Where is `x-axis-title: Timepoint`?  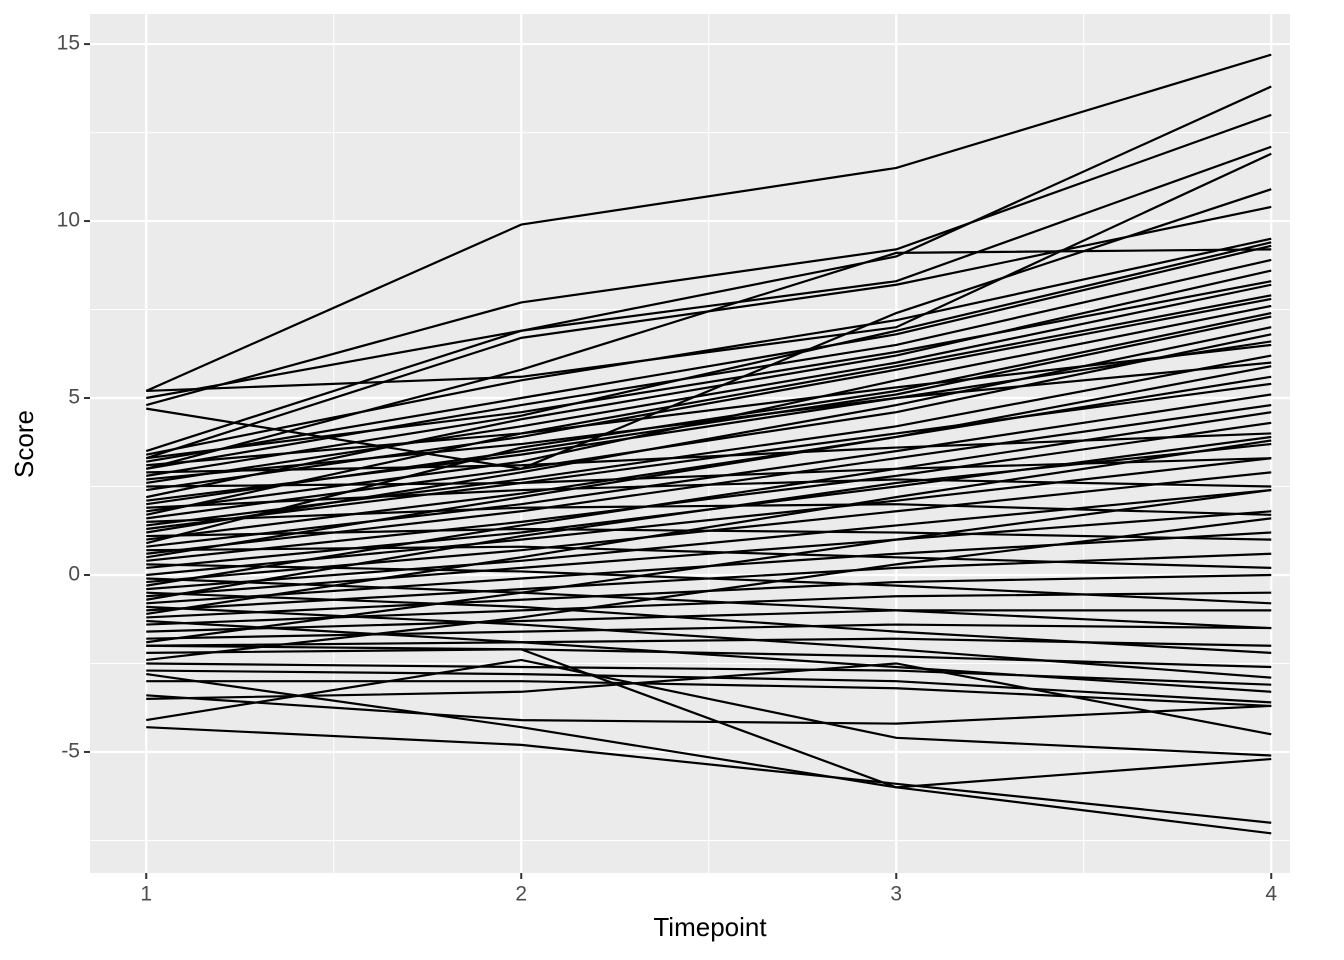 x-axis-title: Timepoint is located at coordinates (710, 927).